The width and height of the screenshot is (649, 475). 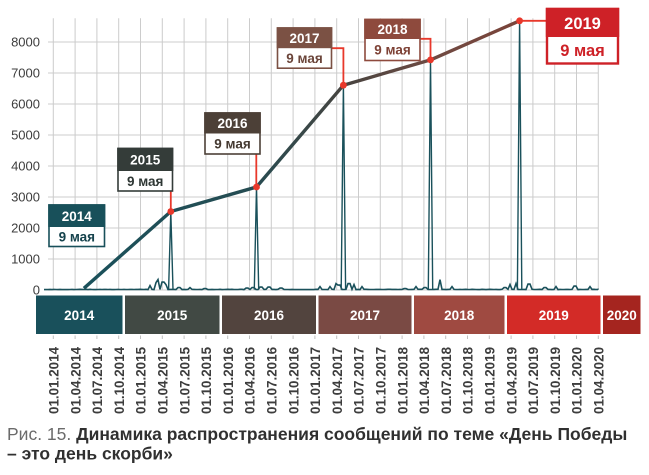 What do you see at coordinates (75, 380) in the screenshot?
I see `svg-text: 01.04.2014` at bounding box center [75, 380].